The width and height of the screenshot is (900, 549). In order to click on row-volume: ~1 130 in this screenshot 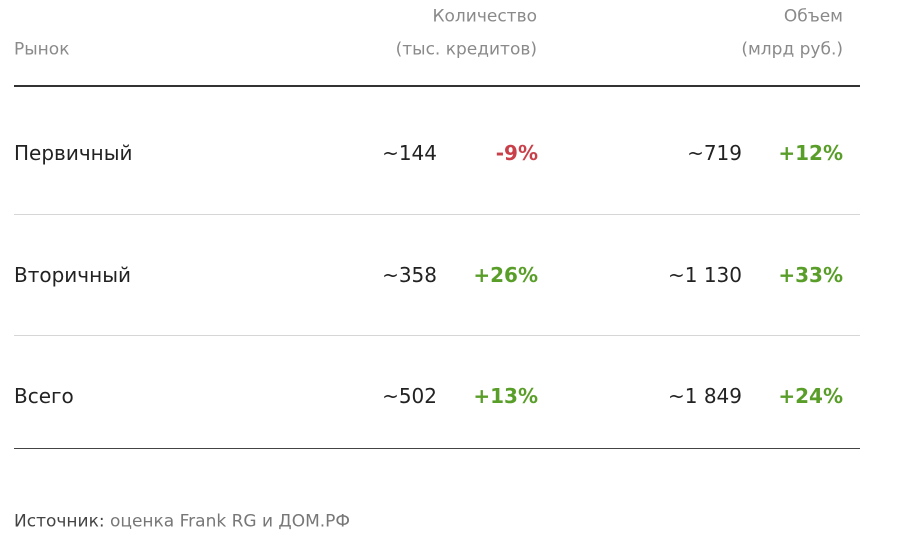, I will do `click(704, 274)`.